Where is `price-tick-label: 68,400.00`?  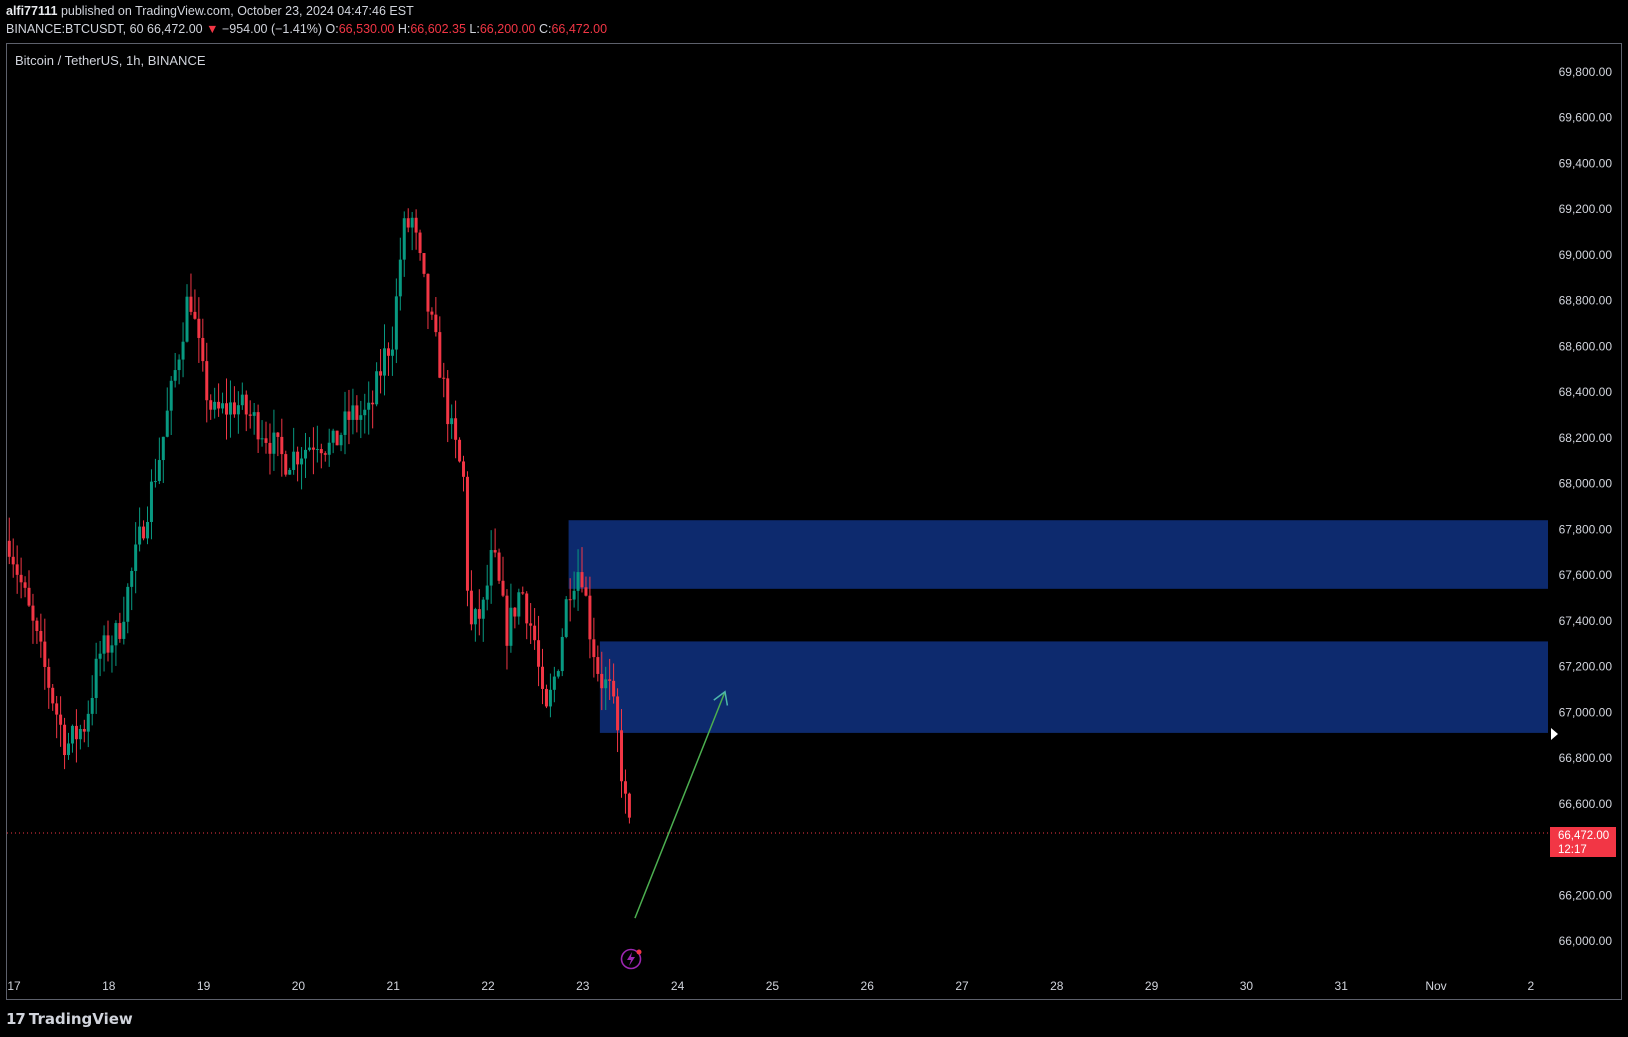 price-tick-label: 68,400.00 is located at coordinates (1586, 392).